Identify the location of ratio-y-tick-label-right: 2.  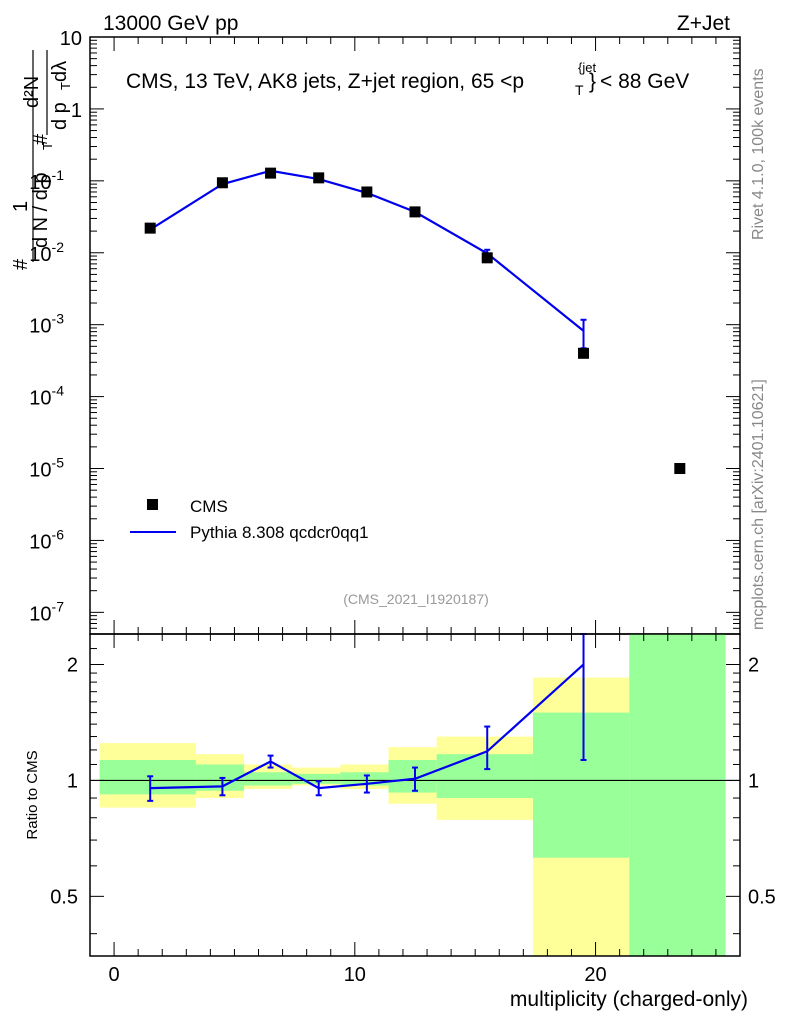
(753, 665).